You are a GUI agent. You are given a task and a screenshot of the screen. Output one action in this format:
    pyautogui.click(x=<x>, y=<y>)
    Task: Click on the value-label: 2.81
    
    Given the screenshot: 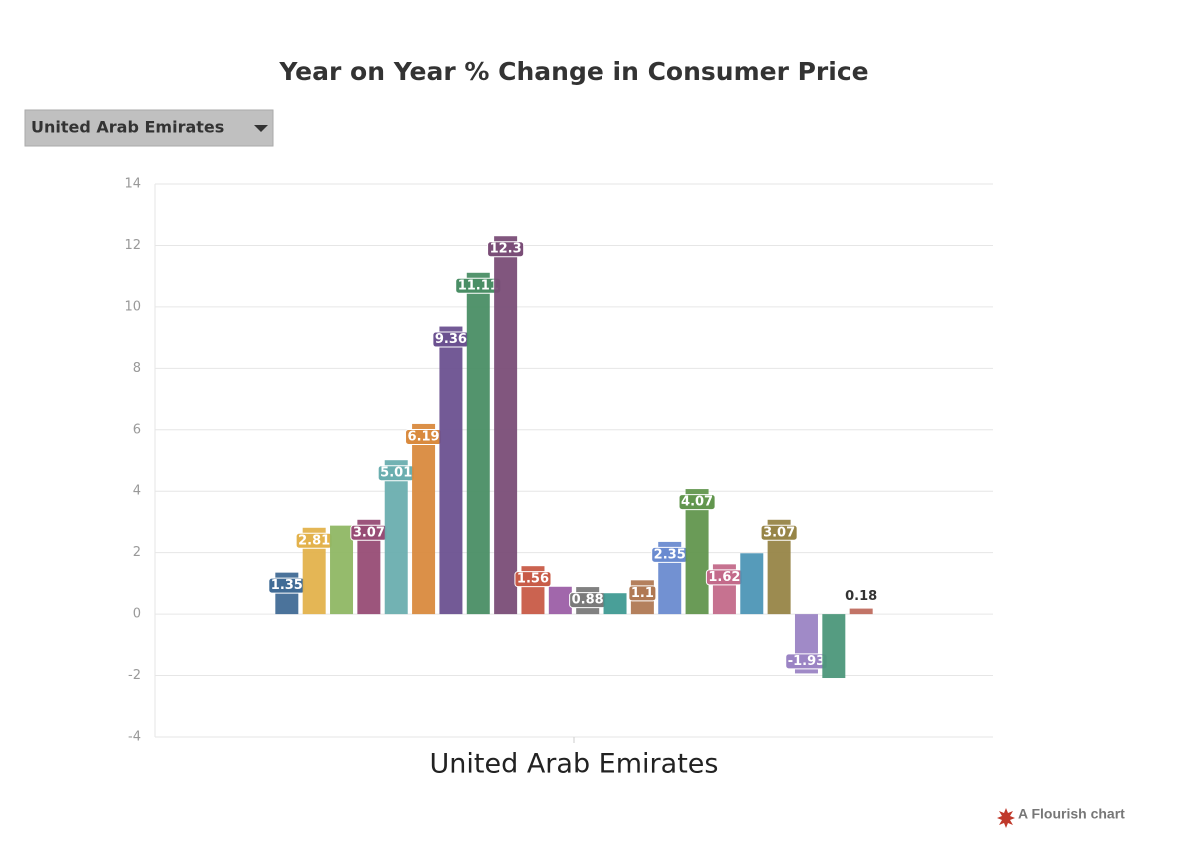 What is the action you would take?
    pyautogui.click(x=314, y=540)
    